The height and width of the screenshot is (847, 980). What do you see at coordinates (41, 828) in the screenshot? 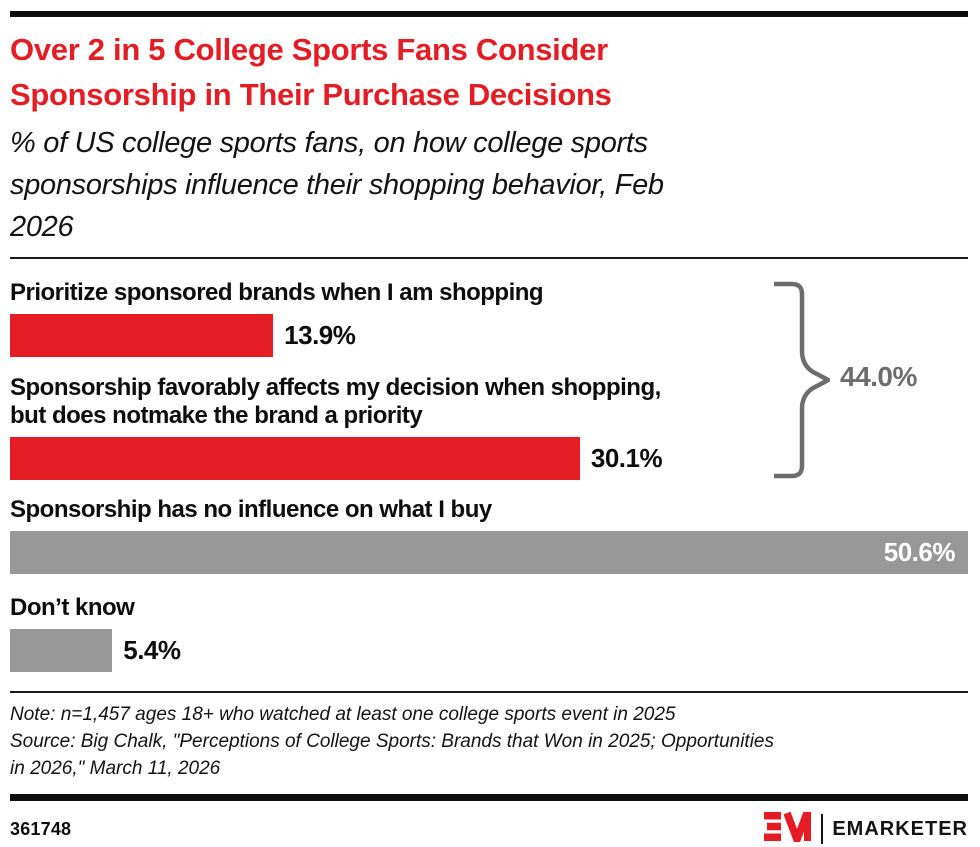
I see `chart-id: 361748` at bounding box center [41, 828].